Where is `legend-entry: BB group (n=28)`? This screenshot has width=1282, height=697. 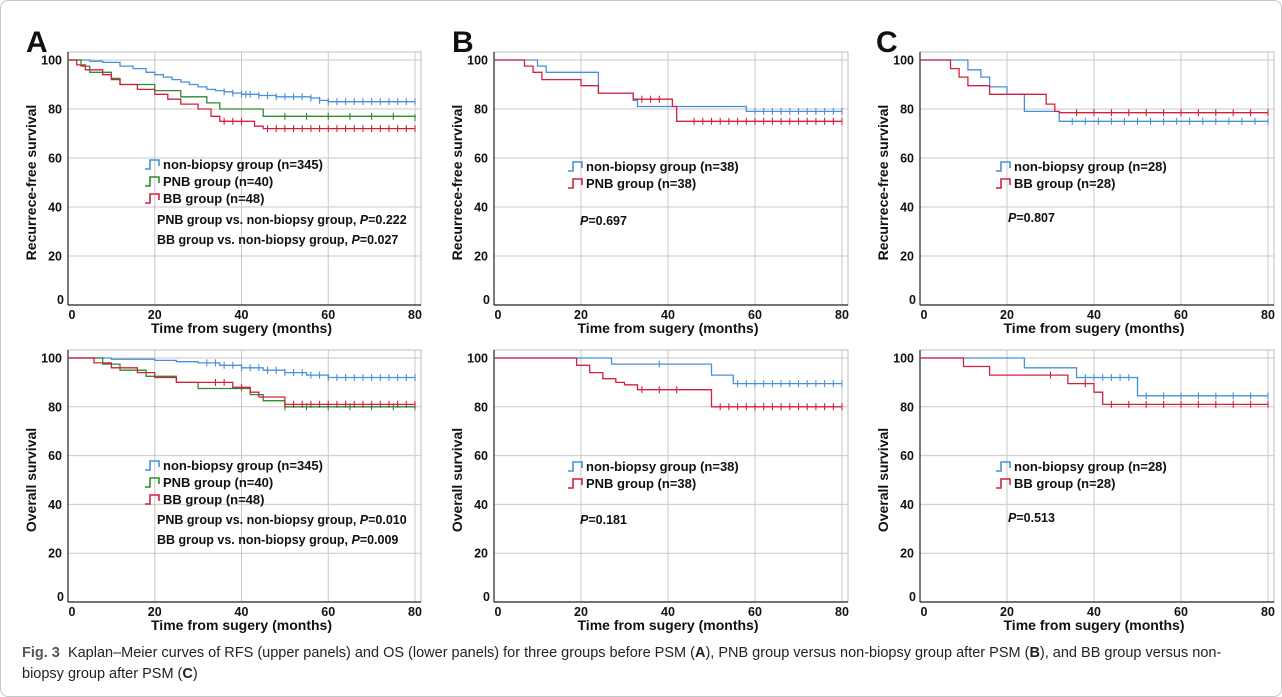 legend-entry: BB group (n=28) is located at coordinates (1064, 483).